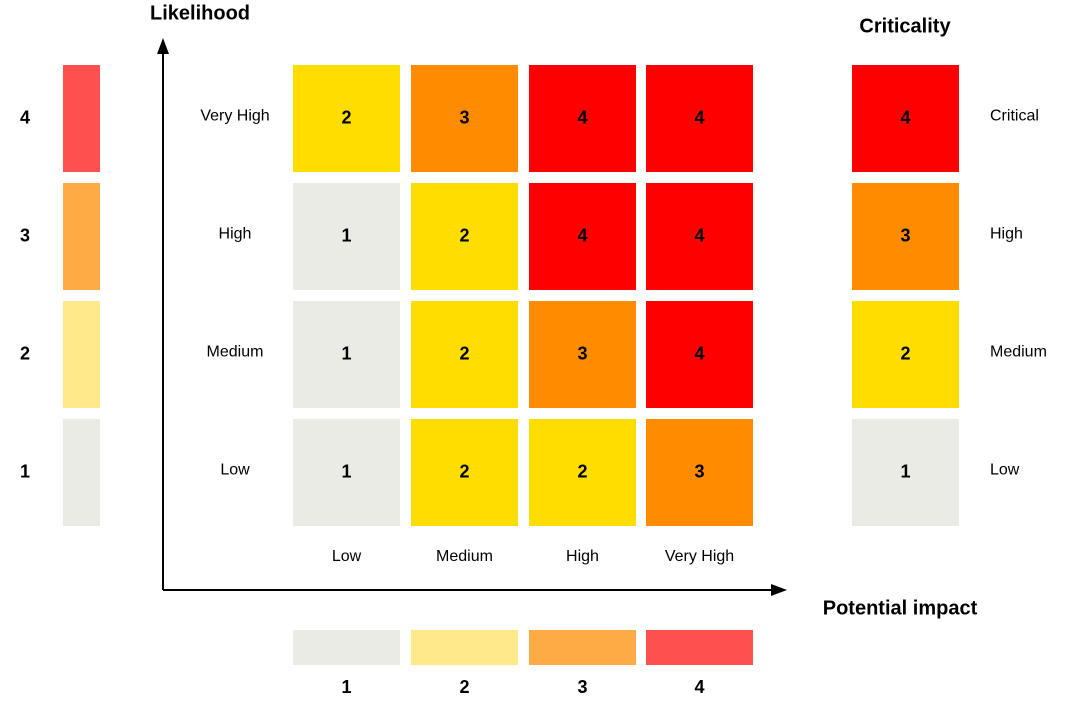 The width and height of the screenshot is (1065, 705). Describe the element at coordinates (699, 687) in the screenshot. I see `impact-level: 4` at that location.